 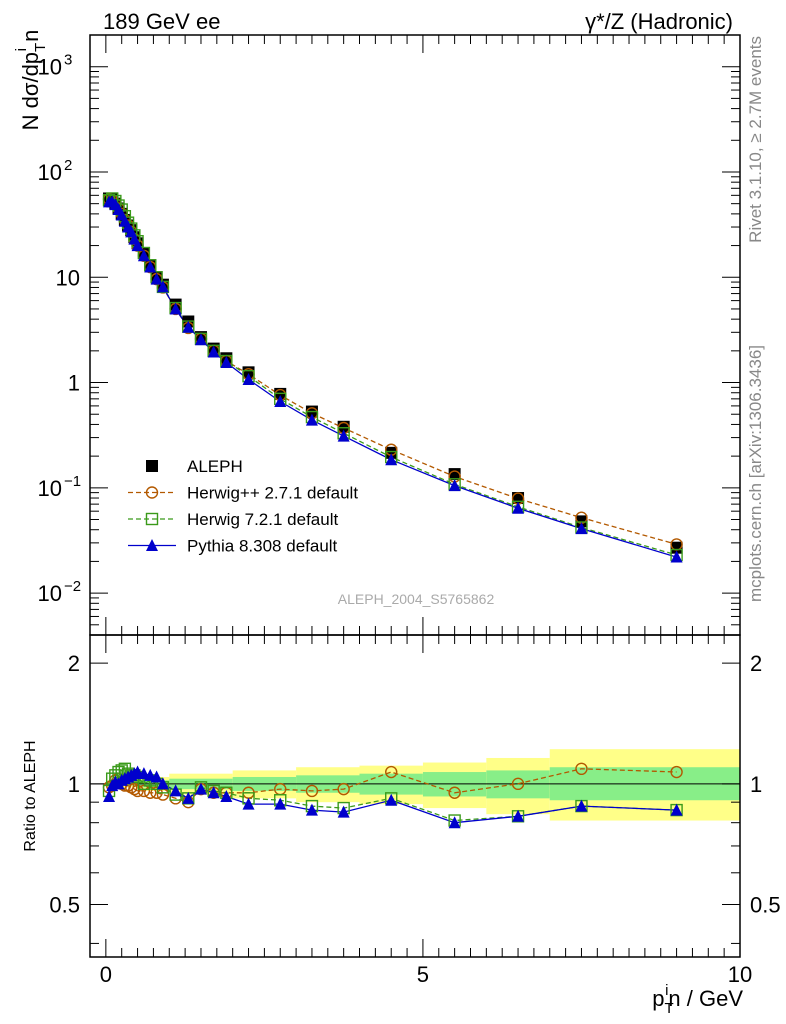 I want to click on x-tick-label: 0, so click(x=106, y=974).